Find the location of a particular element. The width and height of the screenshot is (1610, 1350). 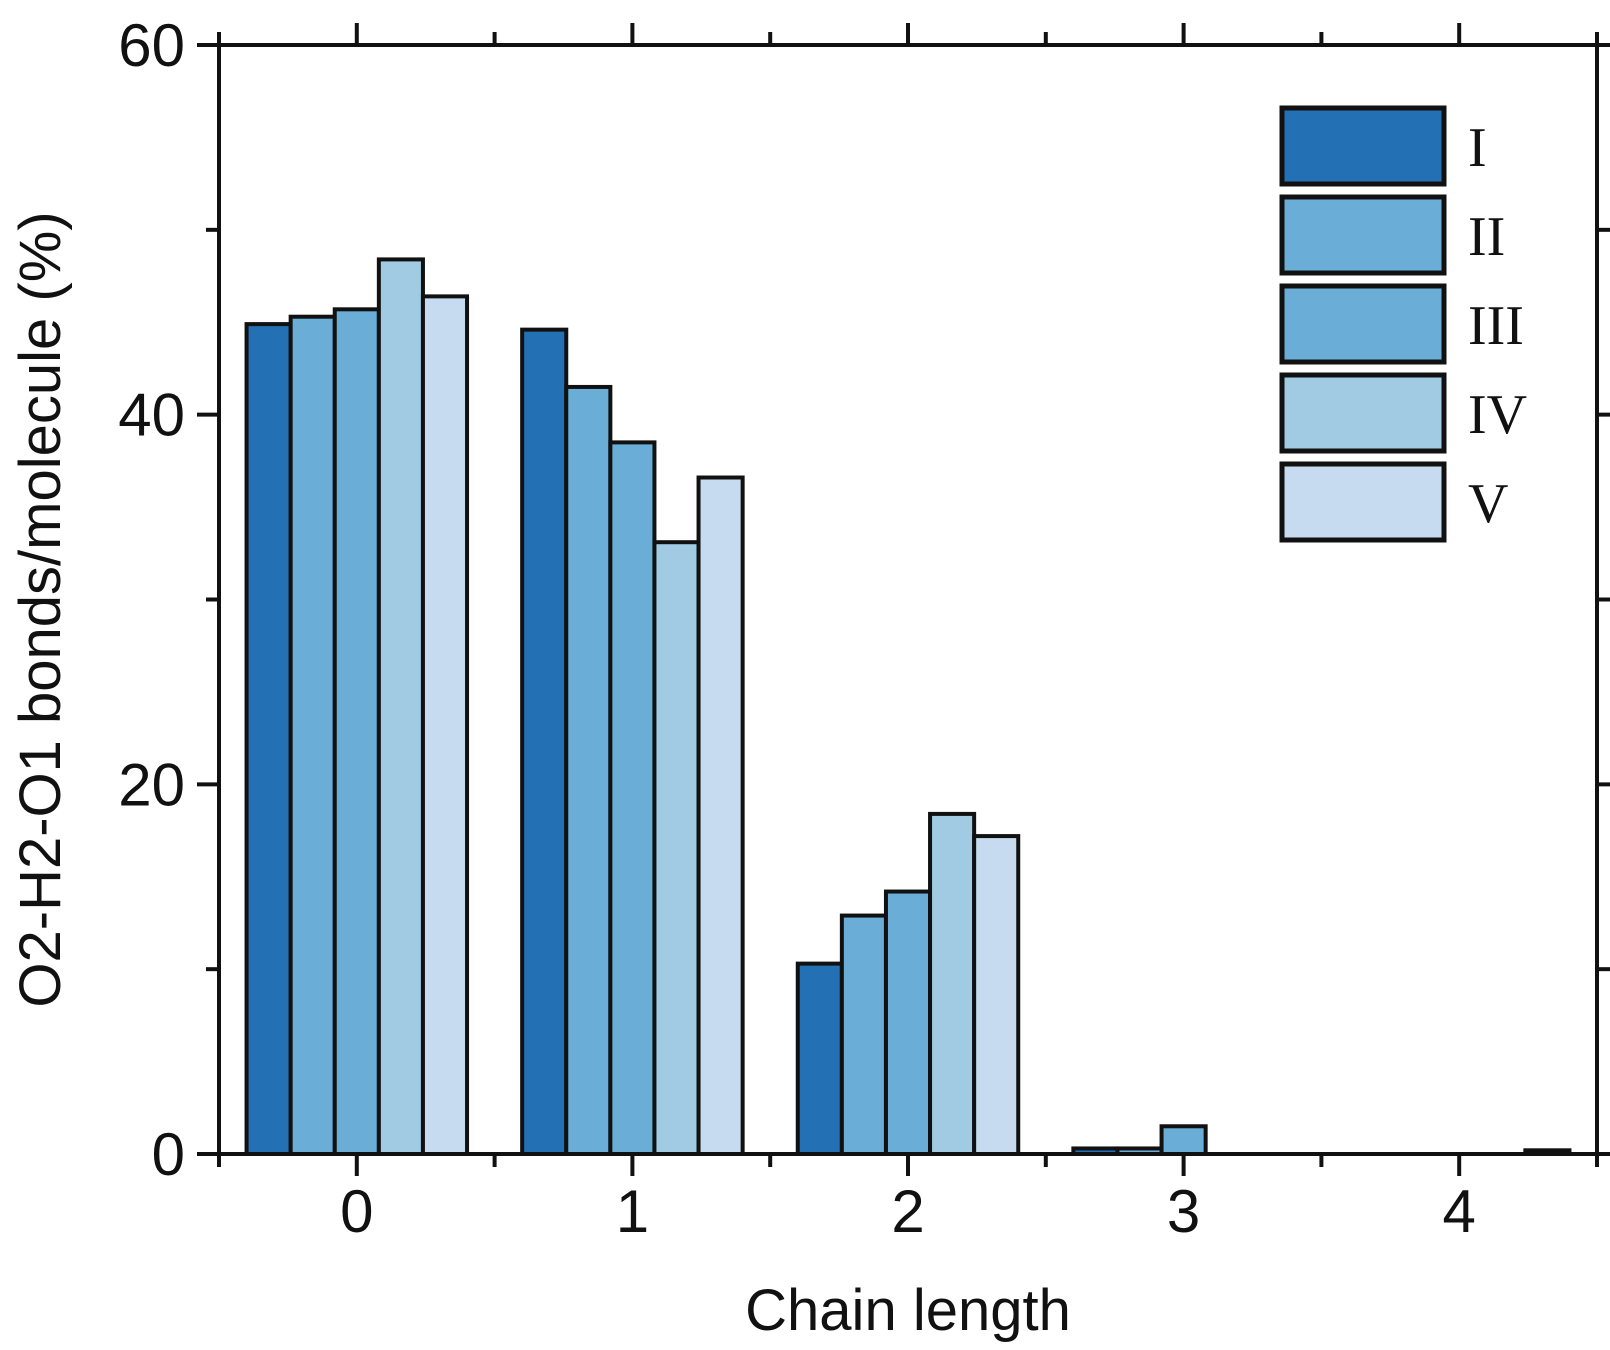

legend-label-III: III is located at coordinates (1496, 326).